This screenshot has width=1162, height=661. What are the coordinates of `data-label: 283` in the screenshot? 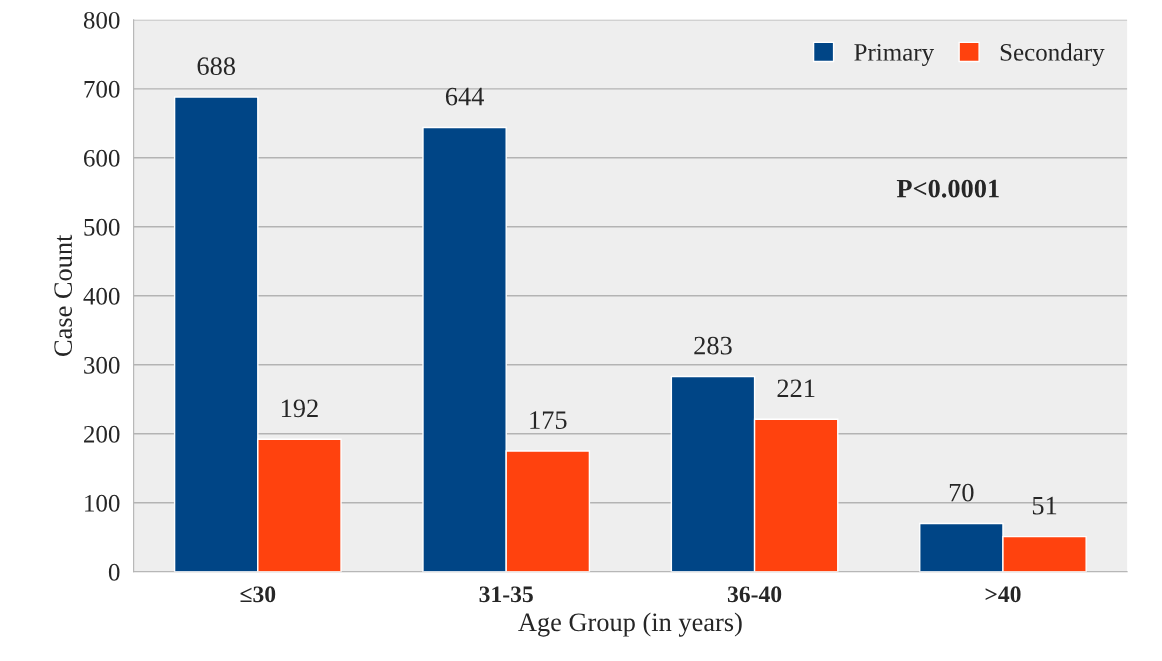 It's located at (713, 345).